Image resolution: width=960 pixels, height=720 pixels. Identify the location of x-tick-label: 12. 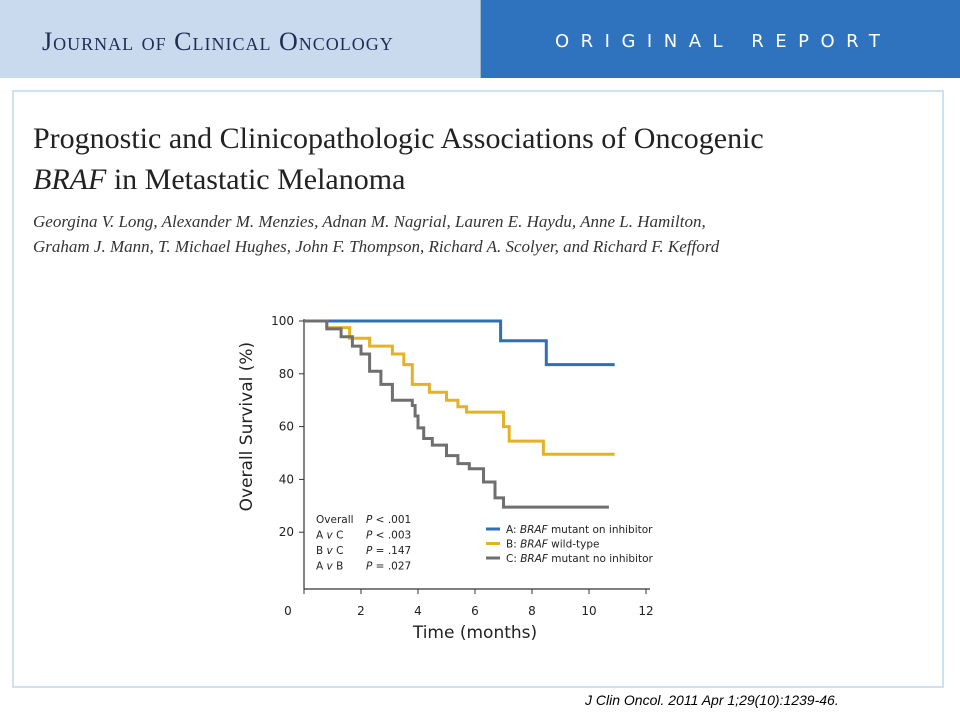
(645, 611).